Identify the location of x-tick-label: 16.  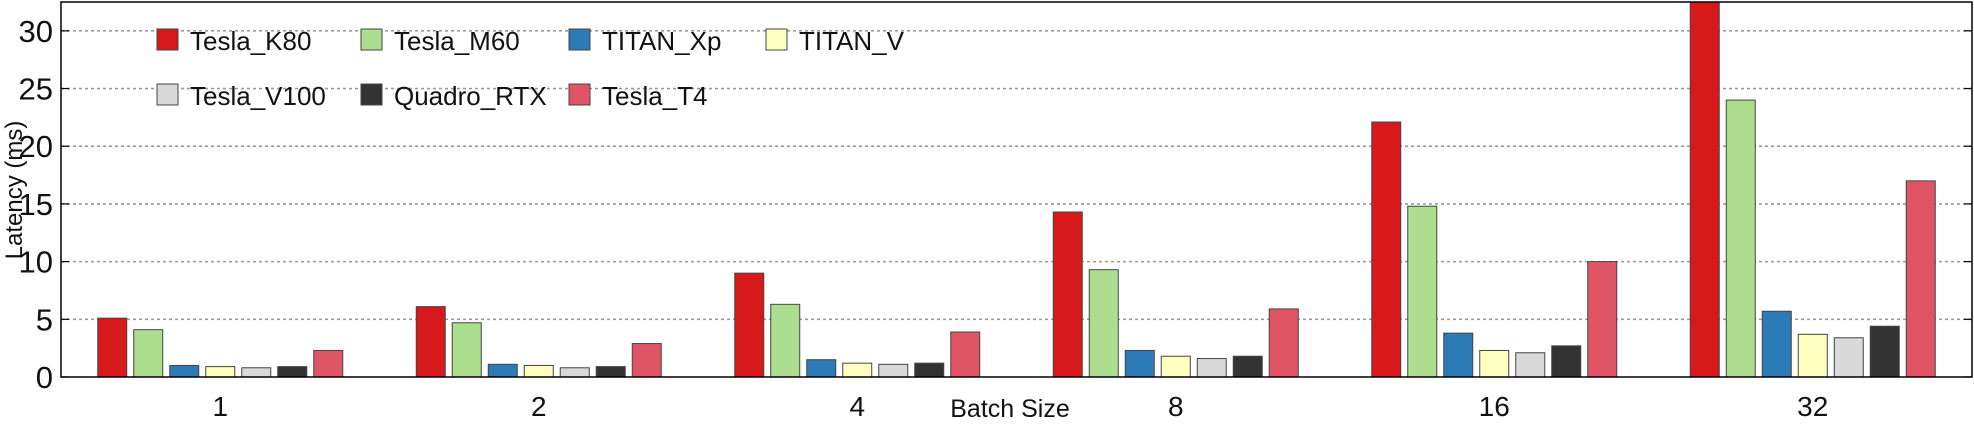
(1494, 406).